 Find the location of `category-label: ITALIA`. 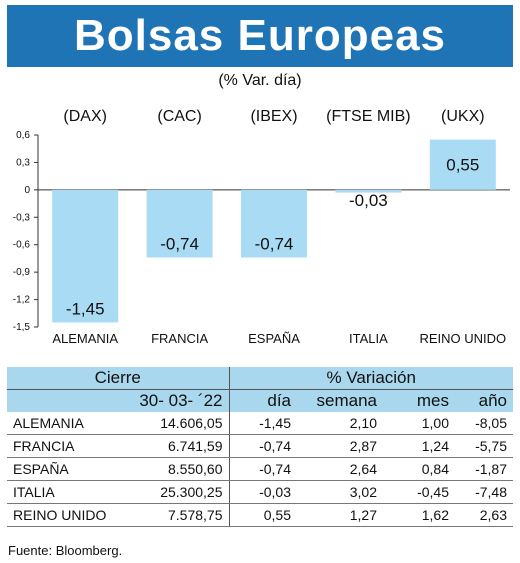

category-label: ITALIA is located at coordinates (368, 338).